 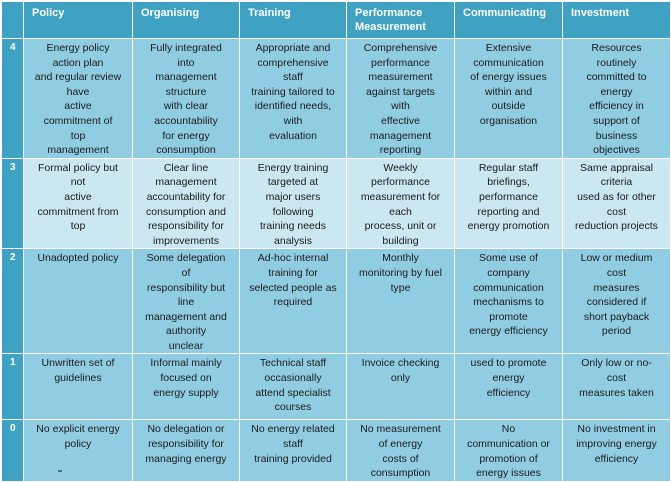 What do you see at coordinates (616, 20) in the screenshot?
I see `column-header-investment: Investment` at bounding box center [616, 20].